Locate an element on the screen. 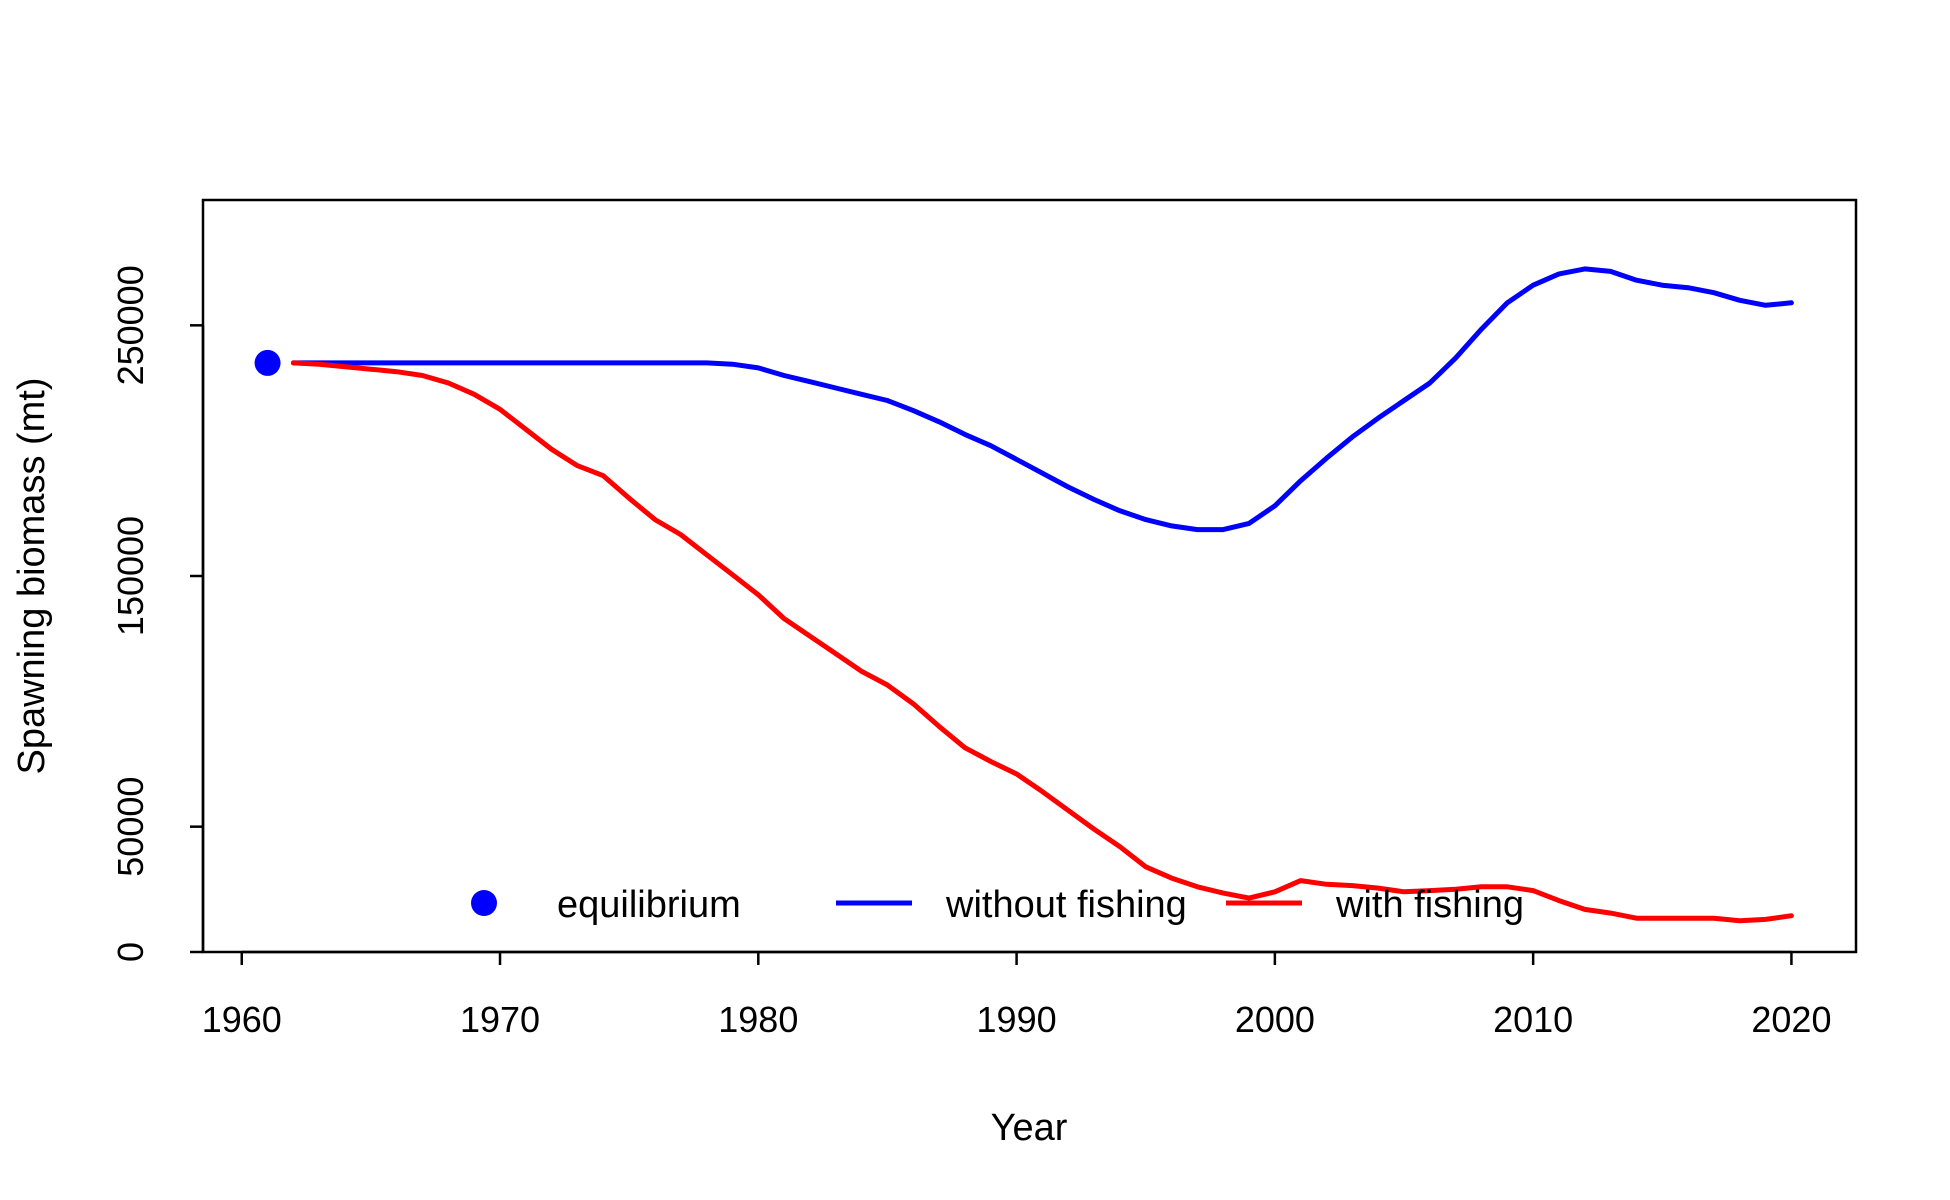 Image resolution: width=1950 pixels, height=1200 pixels. x-tick-label: 2020 is located at coordinates (1791, 1019).